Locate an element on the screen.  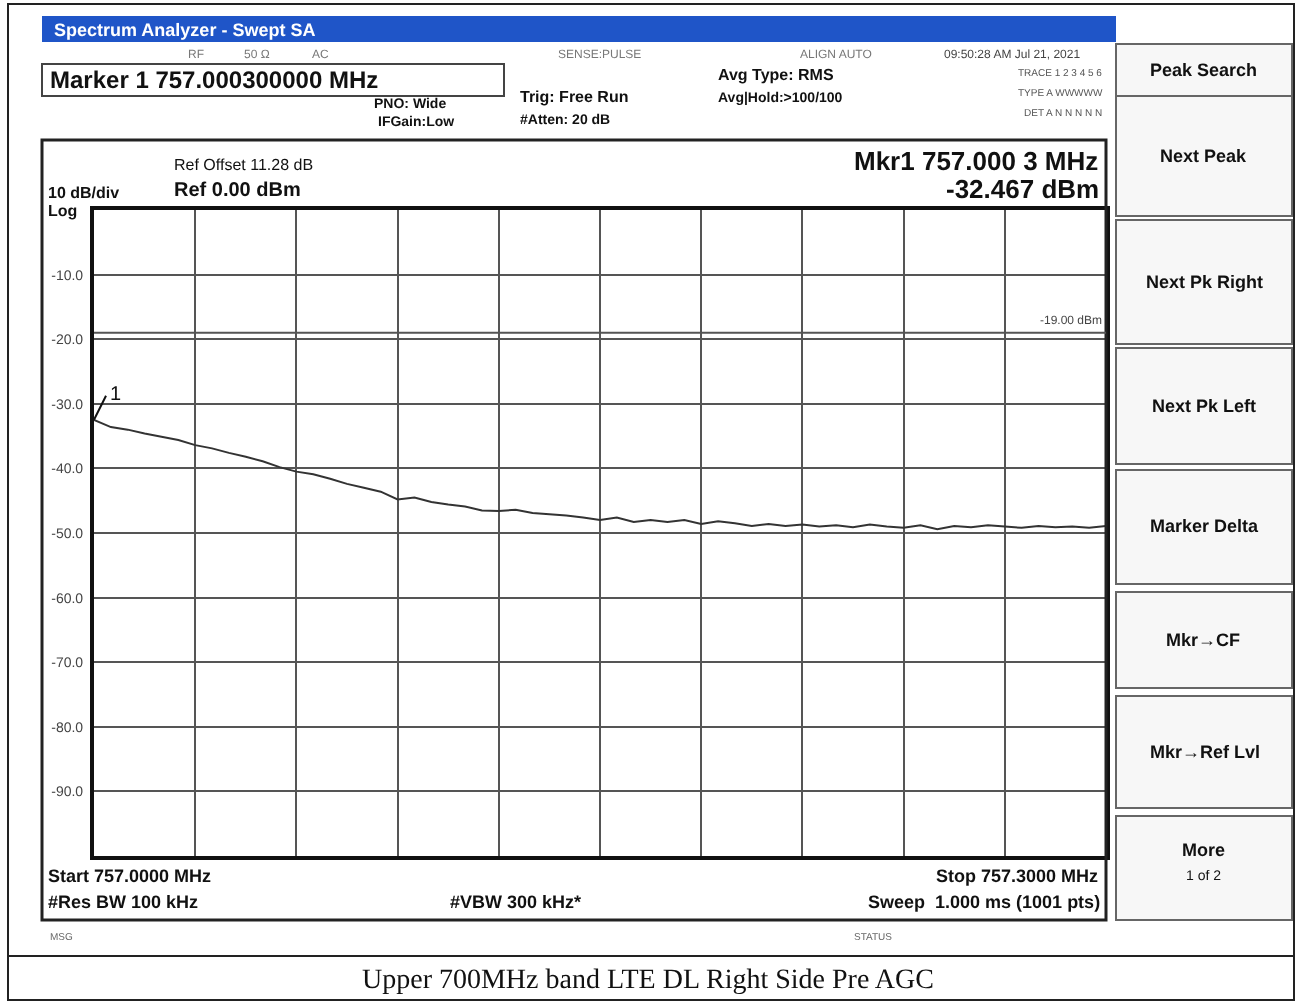
line-series is located at coordinates (600, 474).